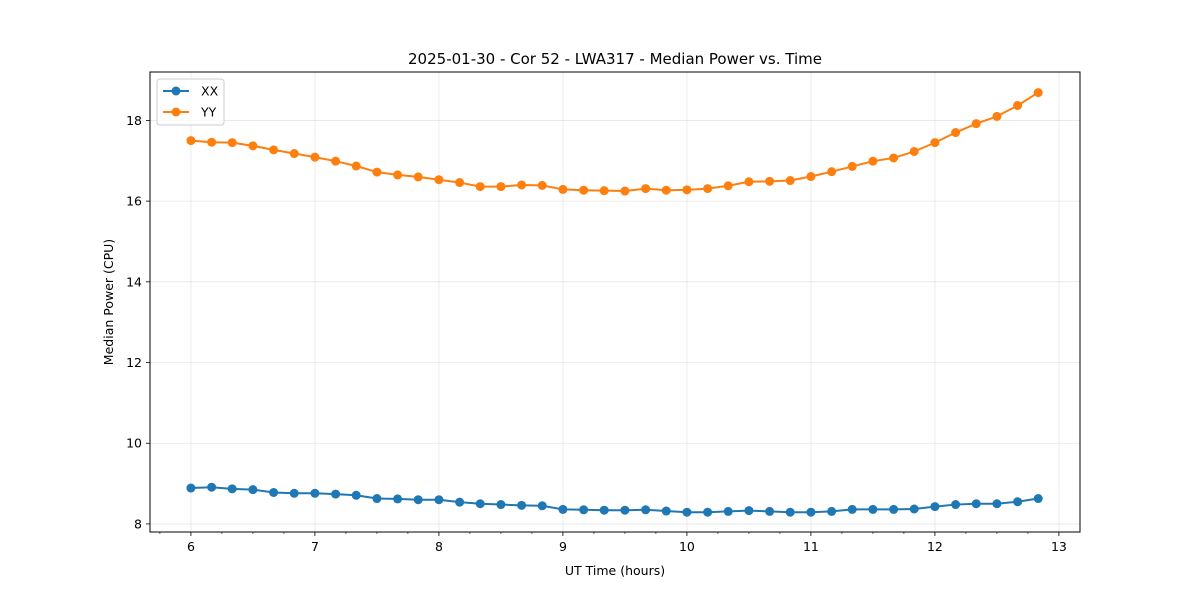 Image resolution: width=1200 pixels, height=600 pixels. What do you see at coordinates (134, 362) in the screenshot?
I see `y-tick-label: 12` at bounding box center [134, 362].